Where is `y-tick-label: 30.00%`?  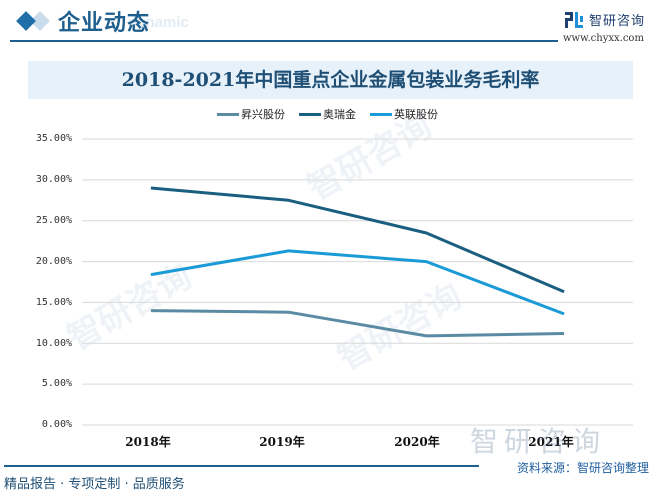
y-tick-label: 30.00% is located at coordinates (53, 179).